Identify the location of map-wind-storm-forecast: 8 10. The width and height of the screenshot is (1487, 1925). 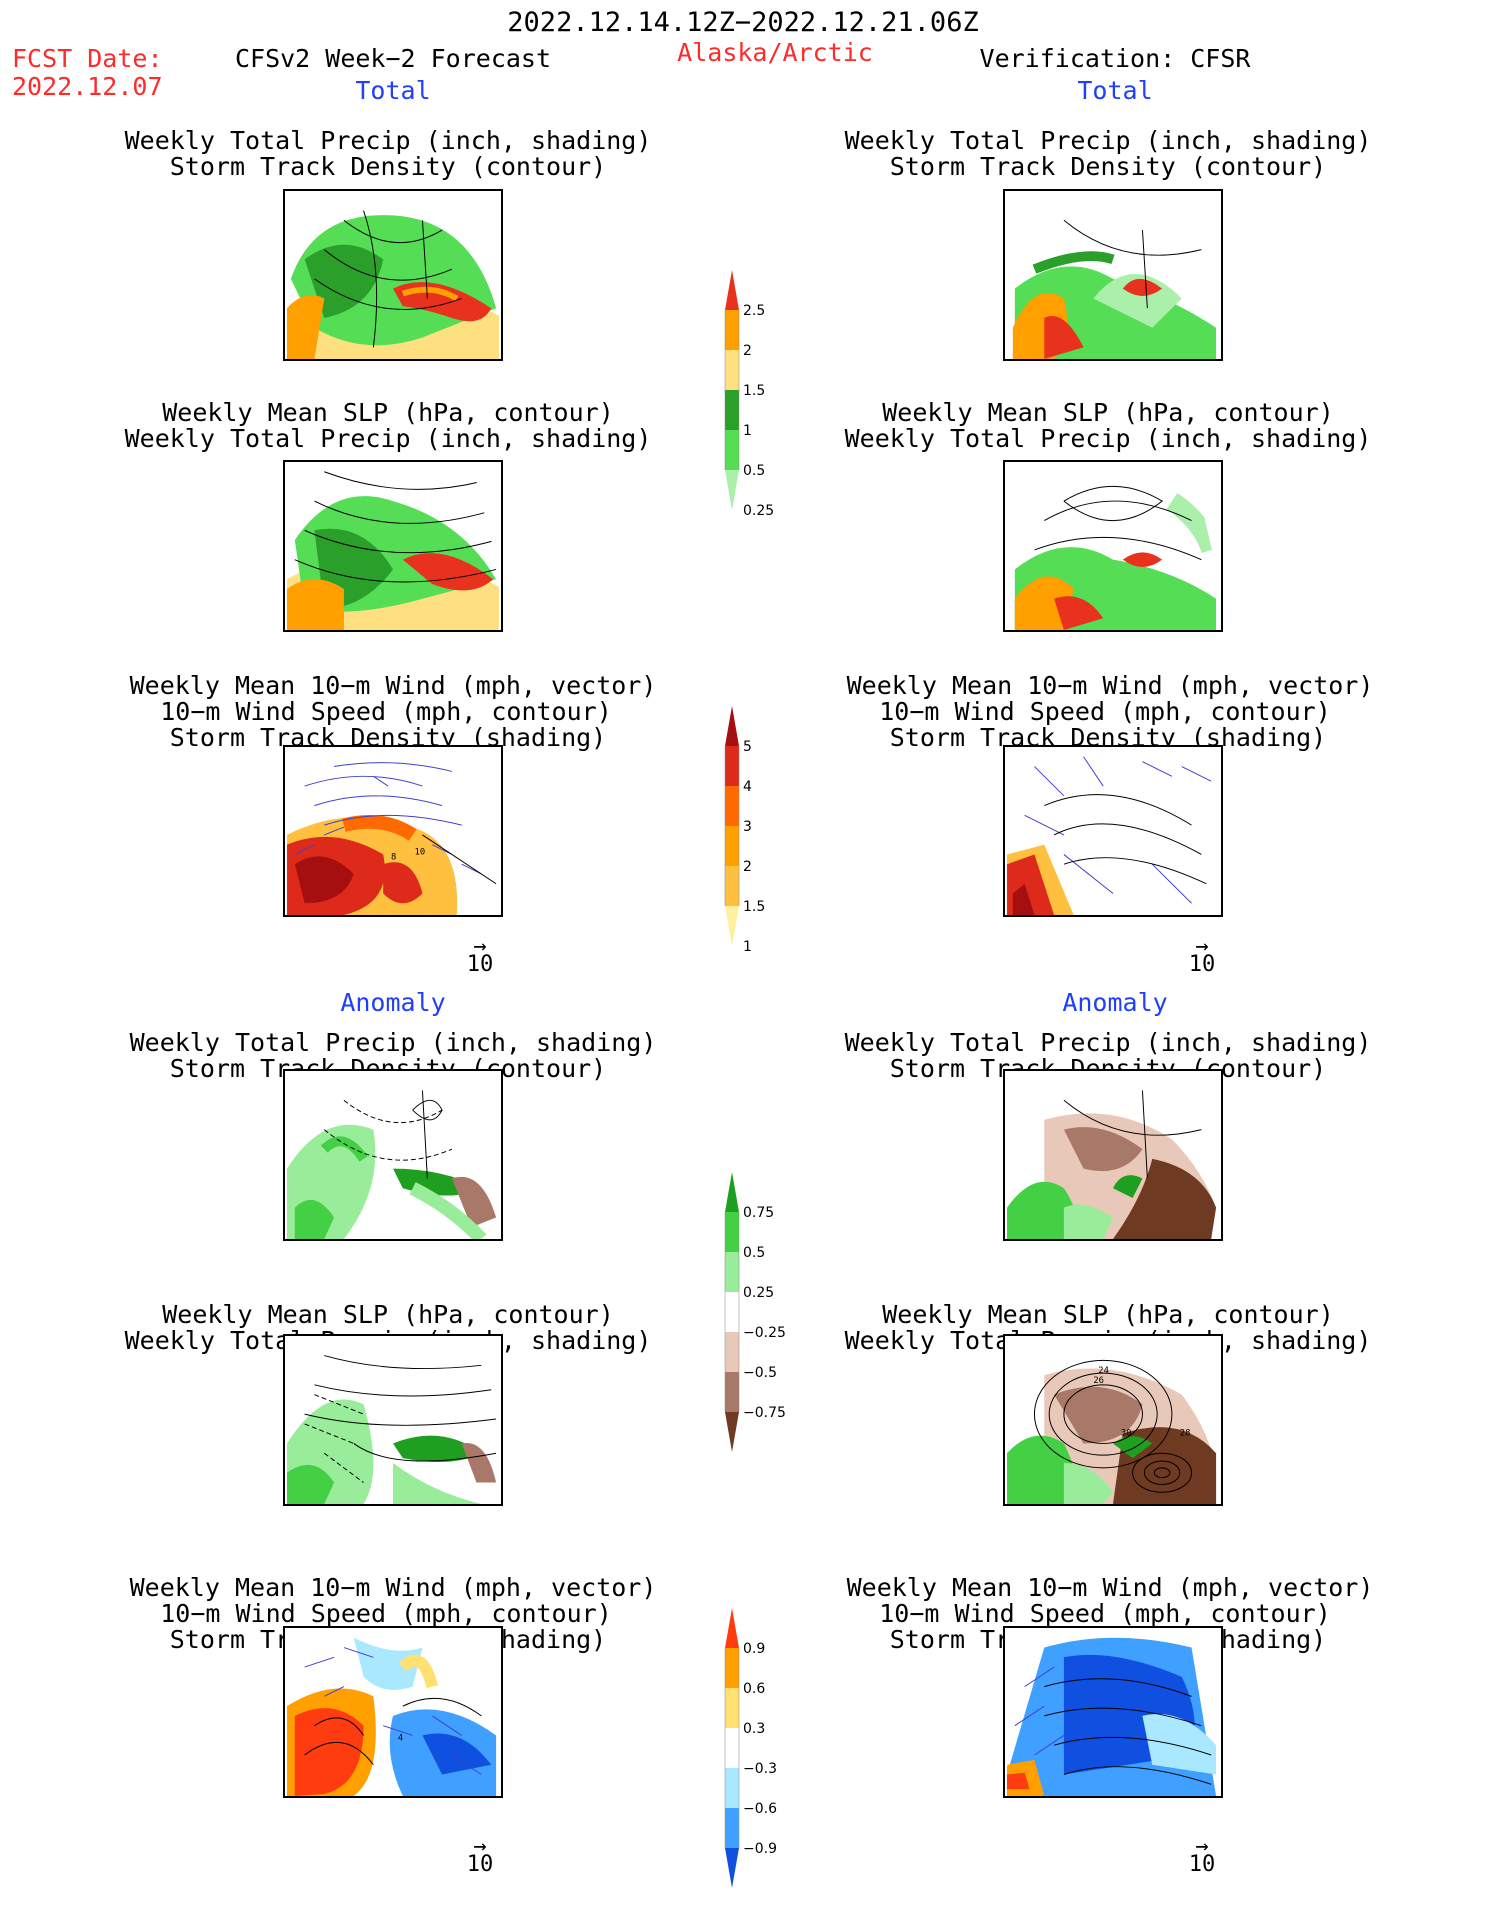
(393, 831).